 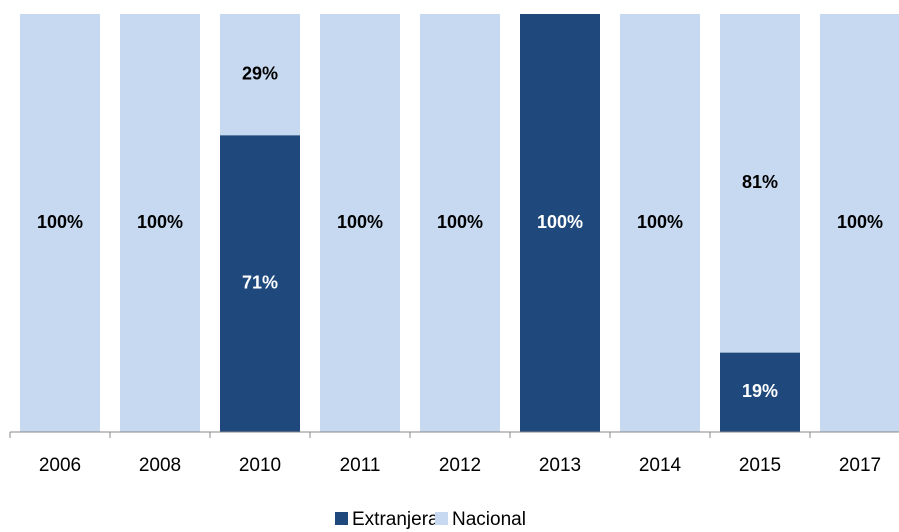 I want to click on data-label: 71%, so click(x=260, y=282).